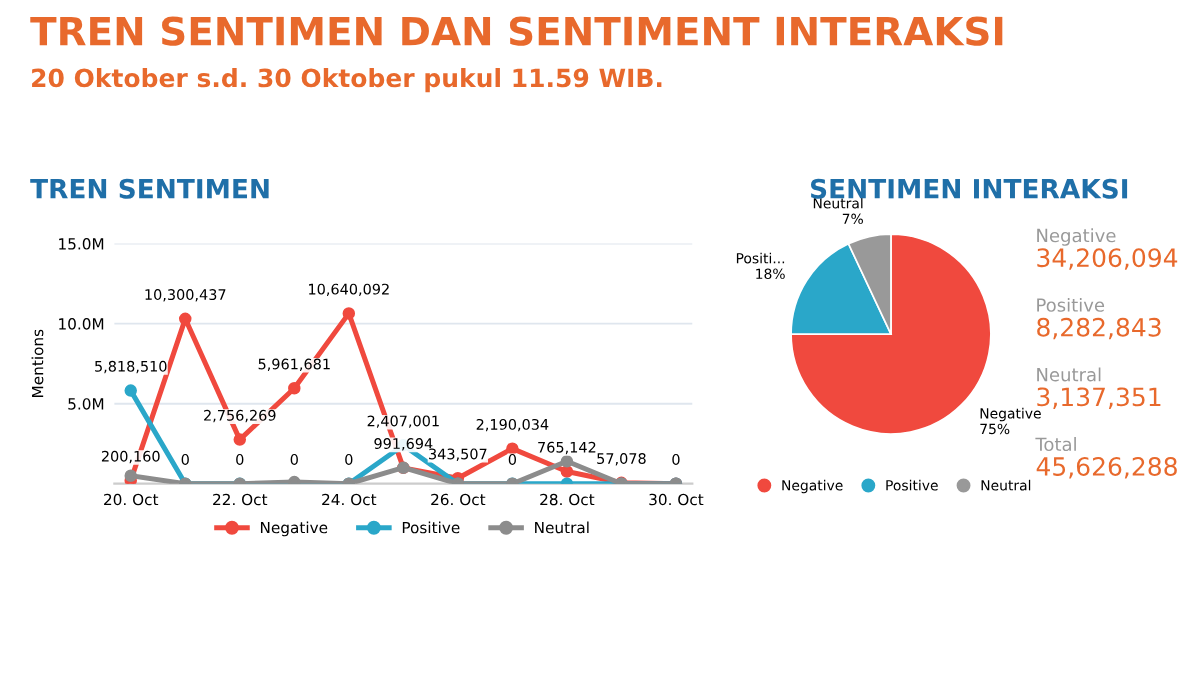 This screenshot has width=1204, height=696. I want to click on chart-title: SENTIMEN INTERAKSI, so click(969, 188).